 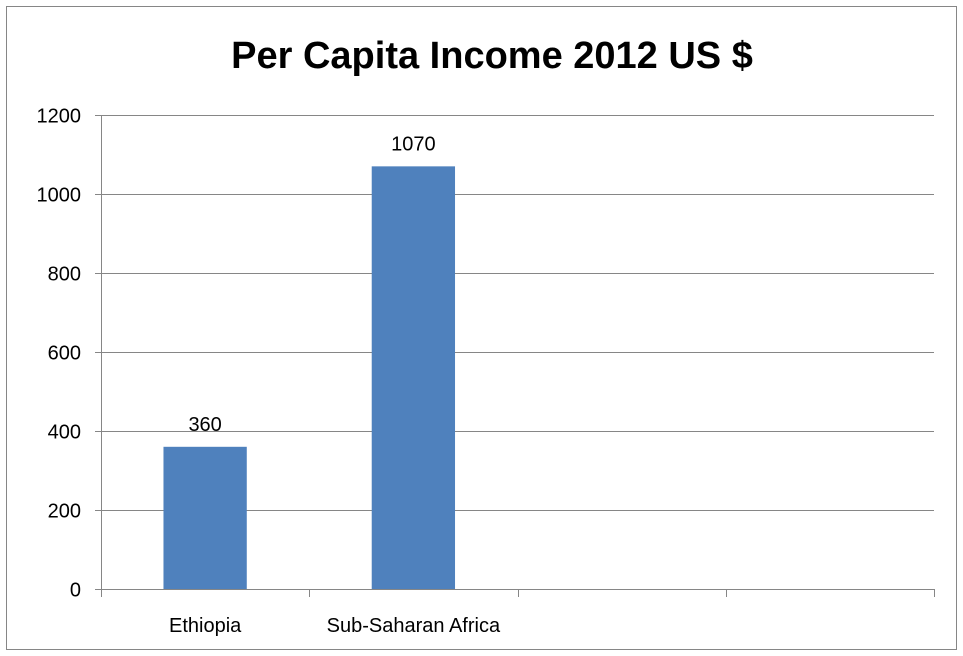 What do you see at coordinates (59, 196) in the screenshot?
I see `y-tick-label: 1000` at bounding box center [59, 196].